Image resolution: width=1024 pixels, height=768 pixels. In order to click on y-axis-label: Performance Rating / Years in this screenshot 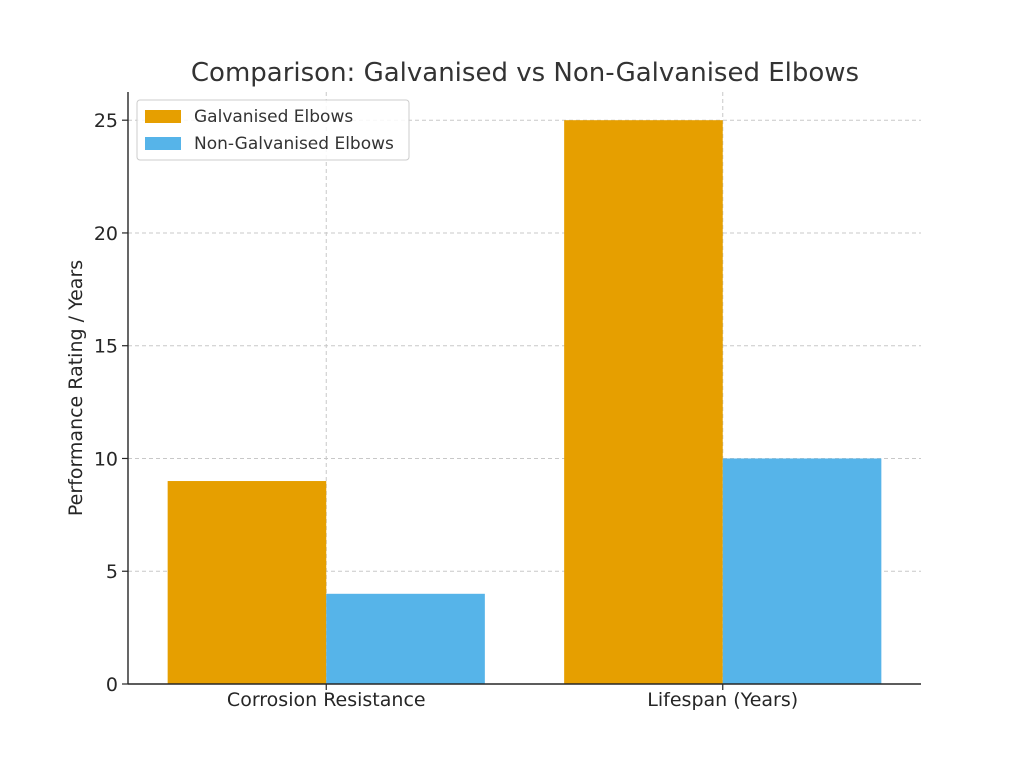, I will do `click(76, 388)`.